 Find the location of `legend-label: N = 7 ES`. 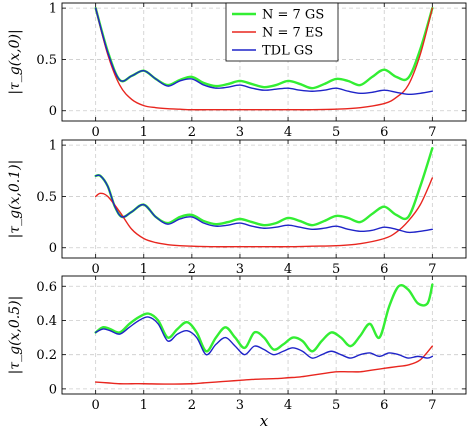

legend-label: N = 7 ES is located at coordinates (292, 33).